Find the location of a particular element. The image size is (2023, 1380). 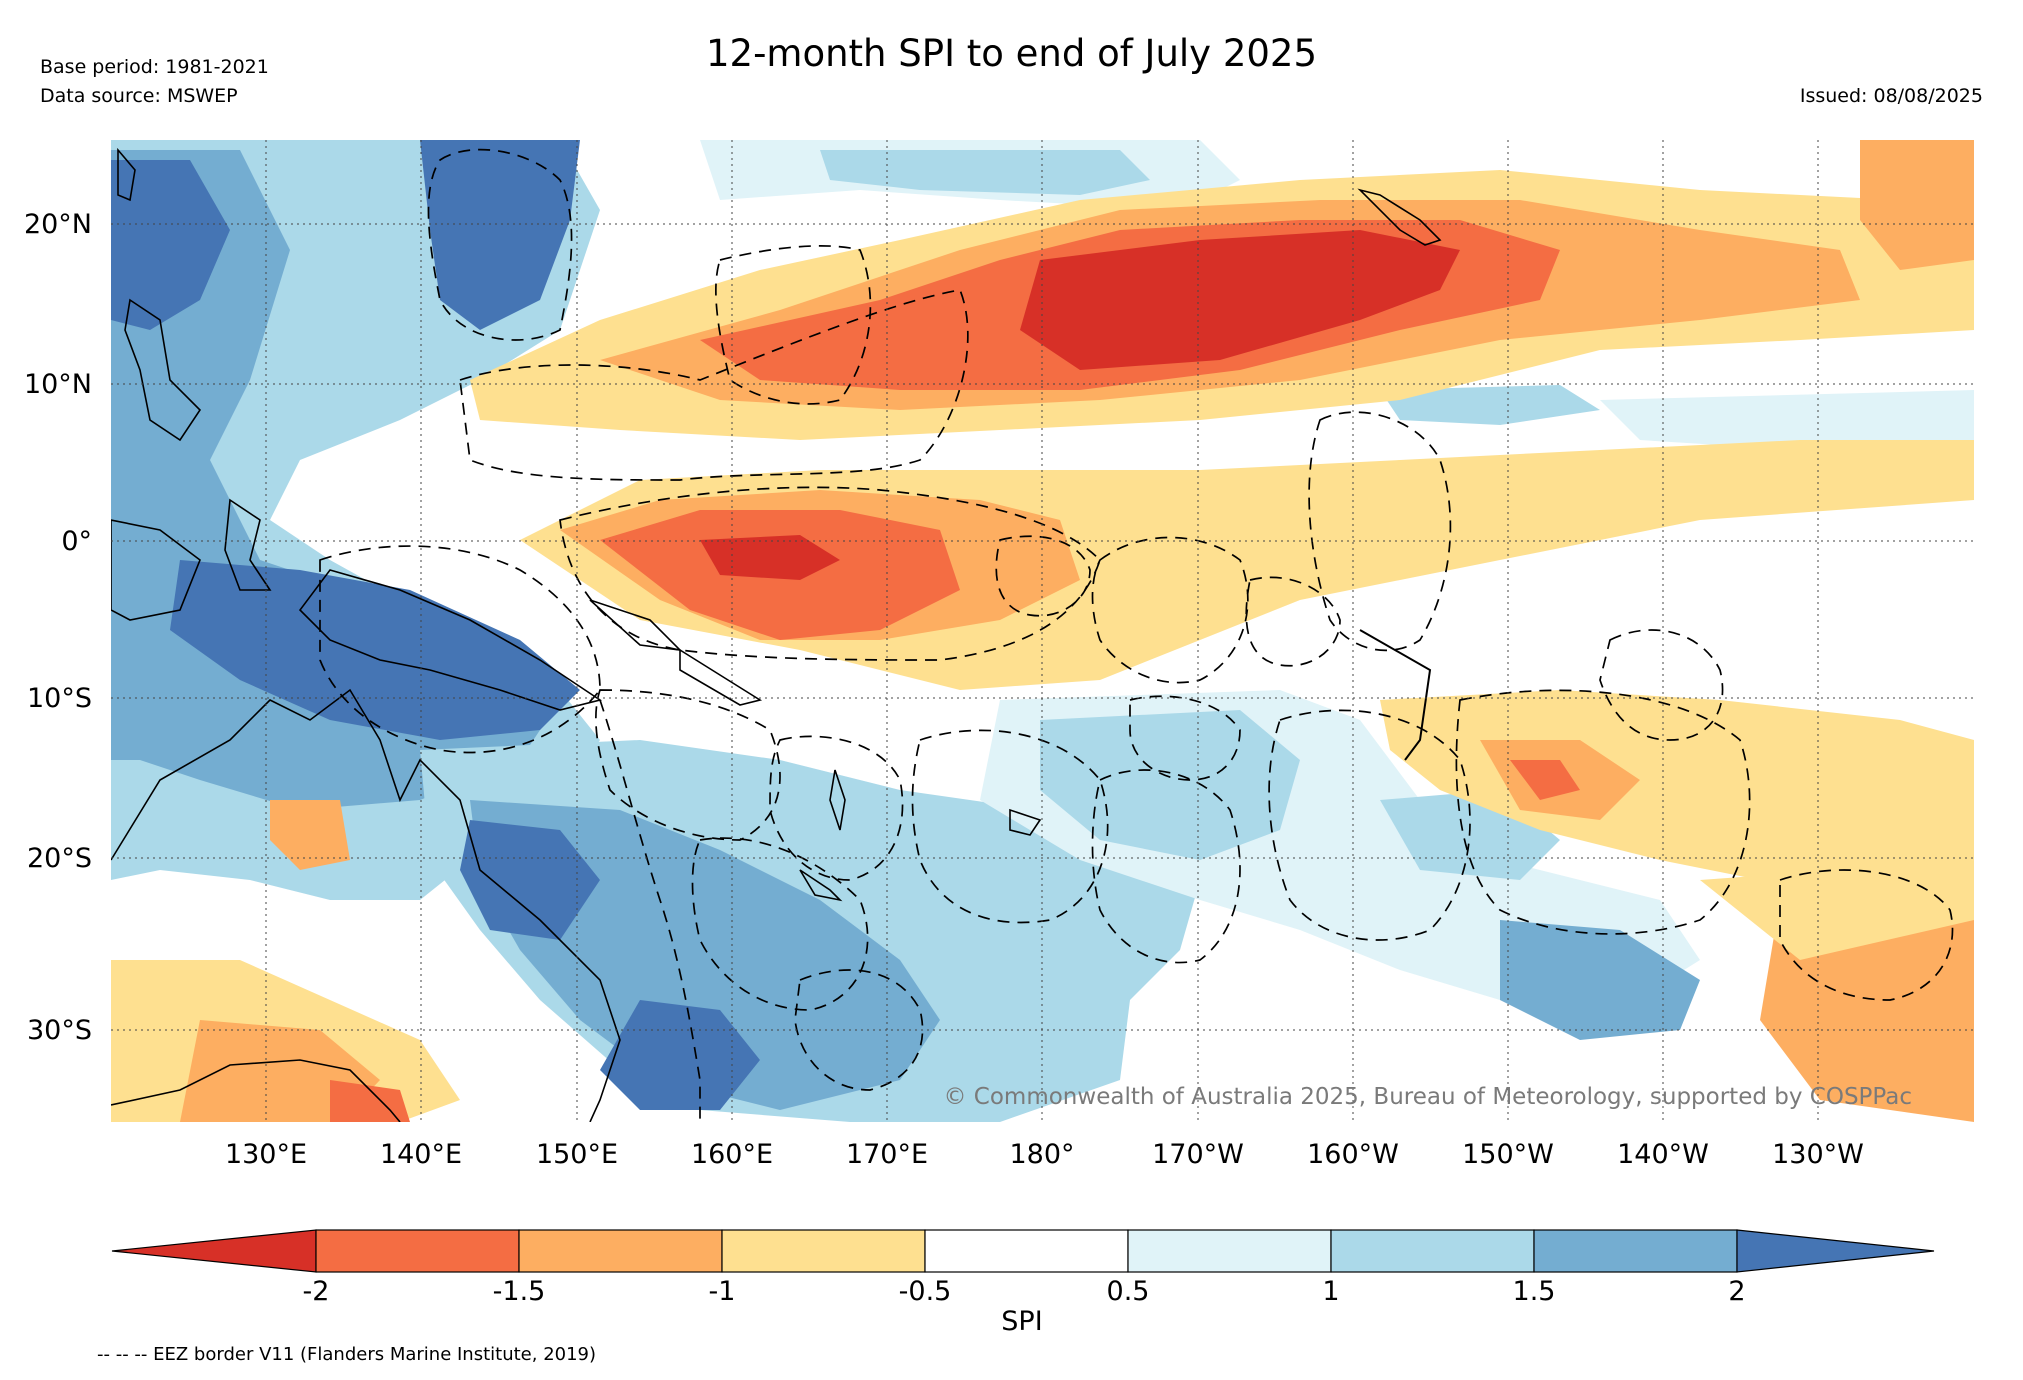

lat-label-0: 0° is located at coordinates (76, 541).